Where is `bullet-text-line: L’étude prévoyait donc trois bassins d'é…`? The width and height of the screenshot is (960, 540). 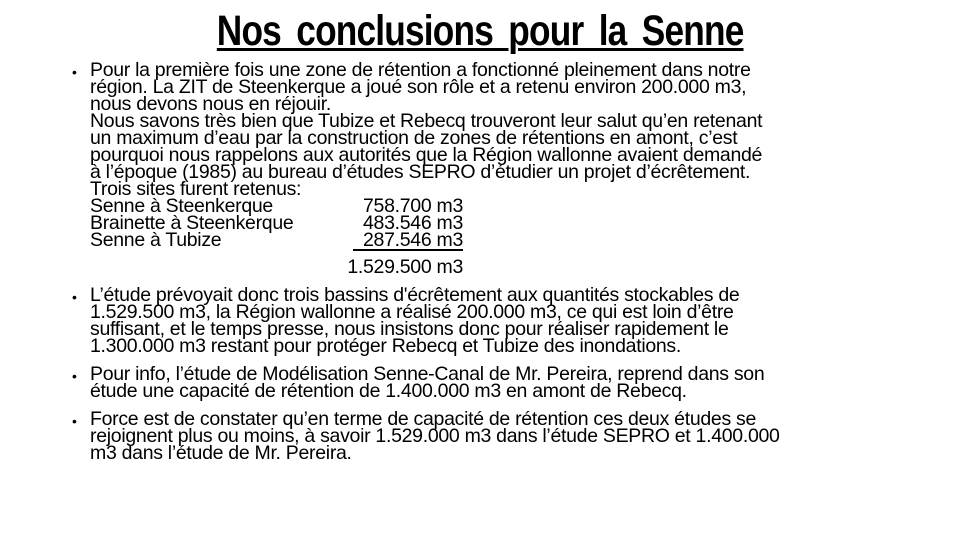 bullet-text-line: L’étude prévoyait donc trois bassins d'é… is located at coordinates (415, 295).